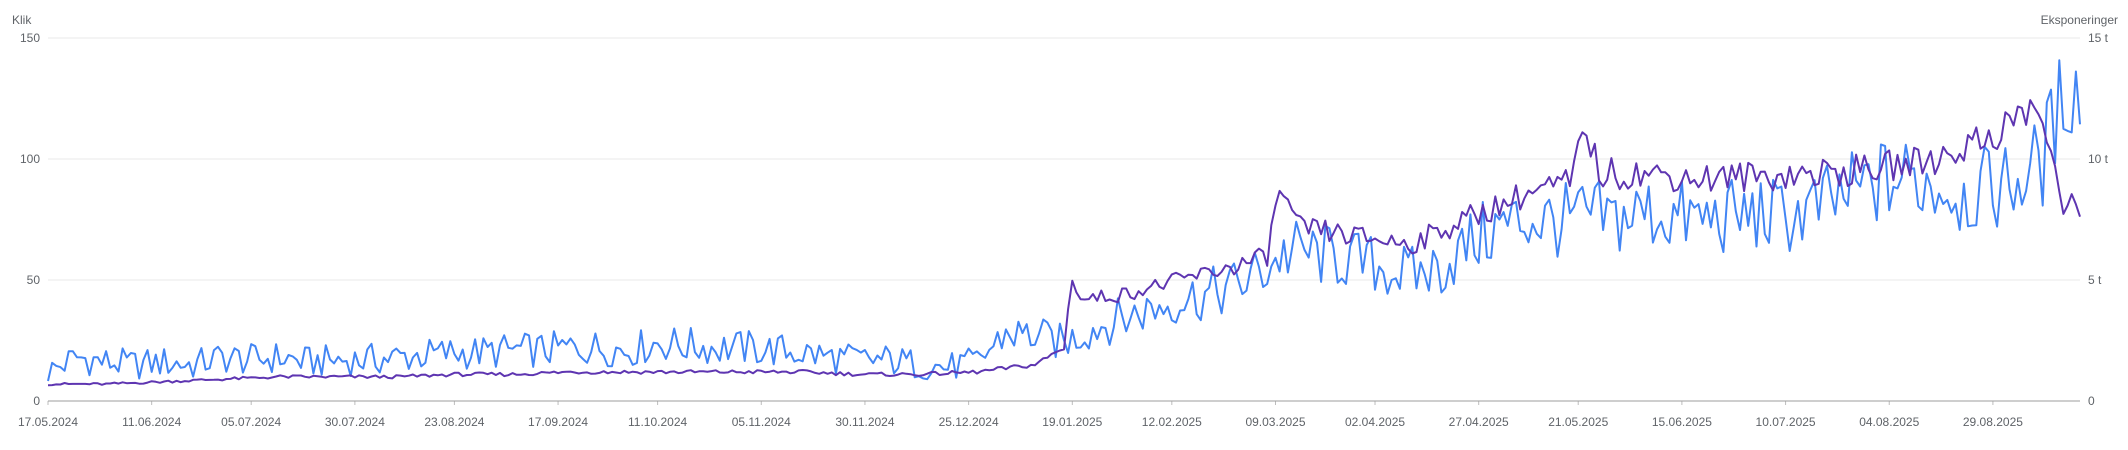  What do you see at coordinates (558, 422) in the screenshot?
I see `x-tick-label: 17.09.2024` at bounding box center [558, 422].